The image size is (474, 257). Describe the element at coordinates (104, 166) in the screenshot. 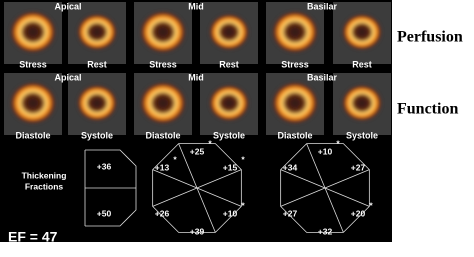

I see `segment-value: +36` at that location.